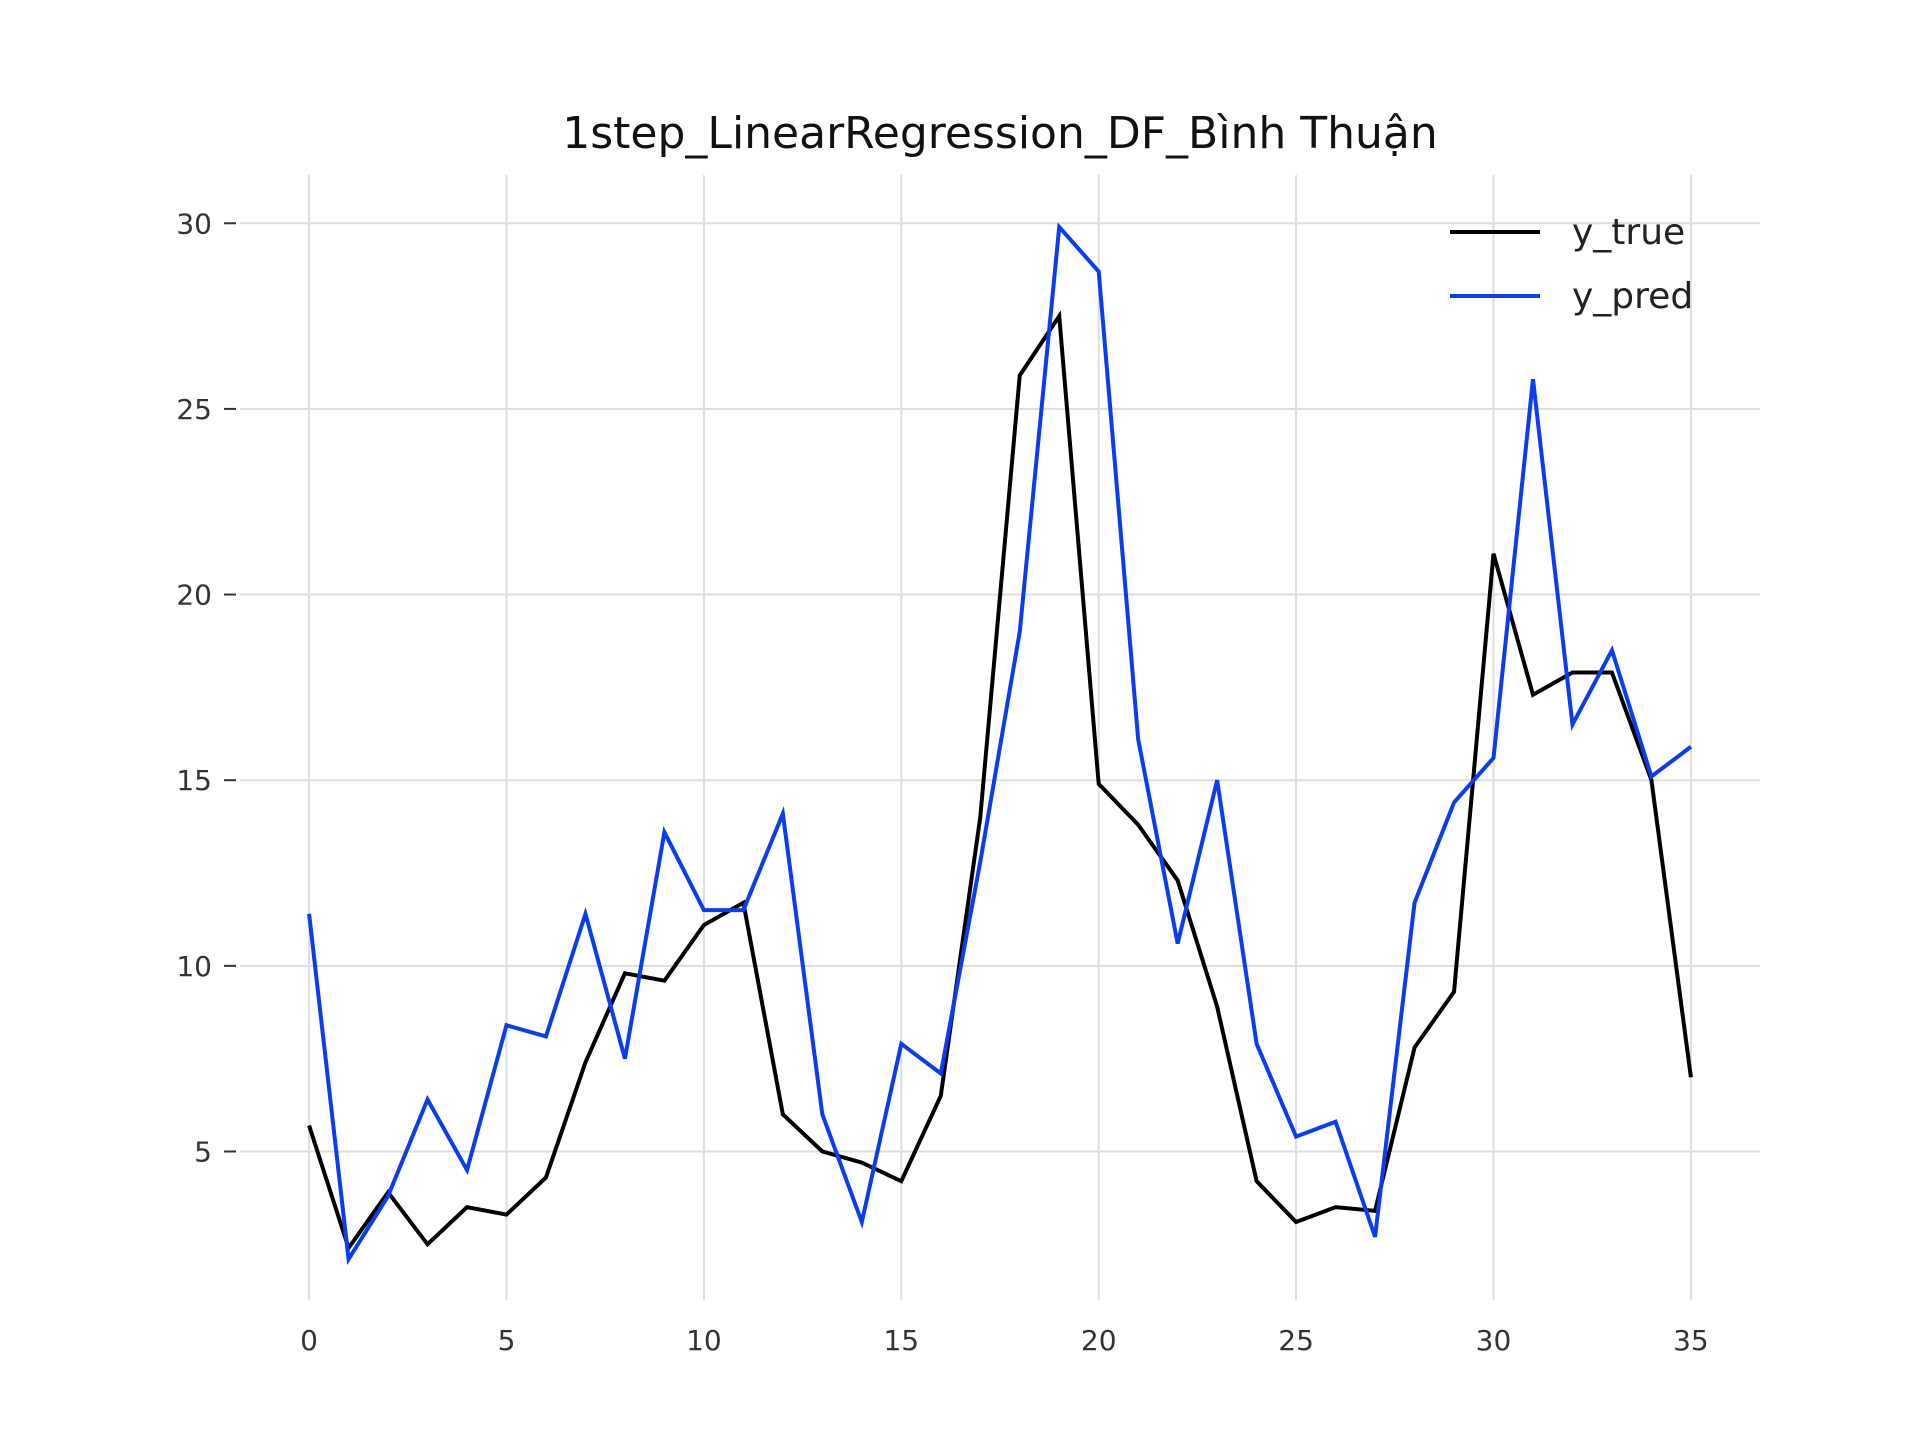 The width and height of the screenshot is (1920, 1445). Describe the element at coordinates (194, 780) in the screenshot. I see `y-tick-label: 15` at that location.